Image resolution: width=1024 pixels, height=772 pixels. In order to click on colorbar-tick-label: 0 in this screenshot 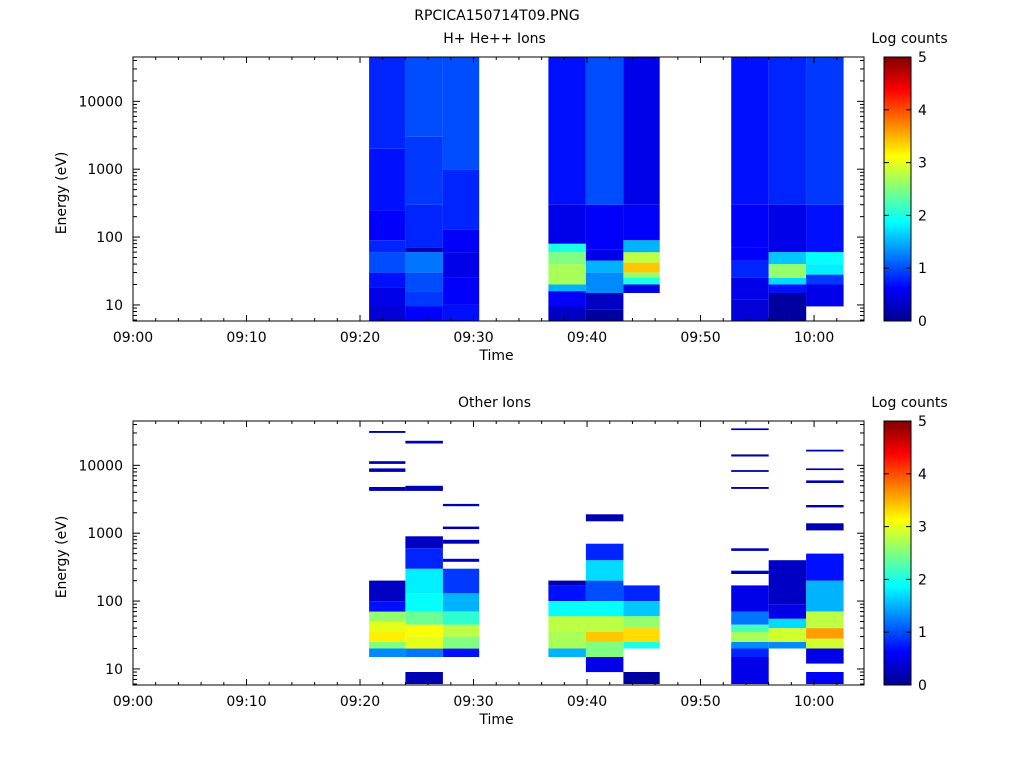, I will do `click(922, 686)`.